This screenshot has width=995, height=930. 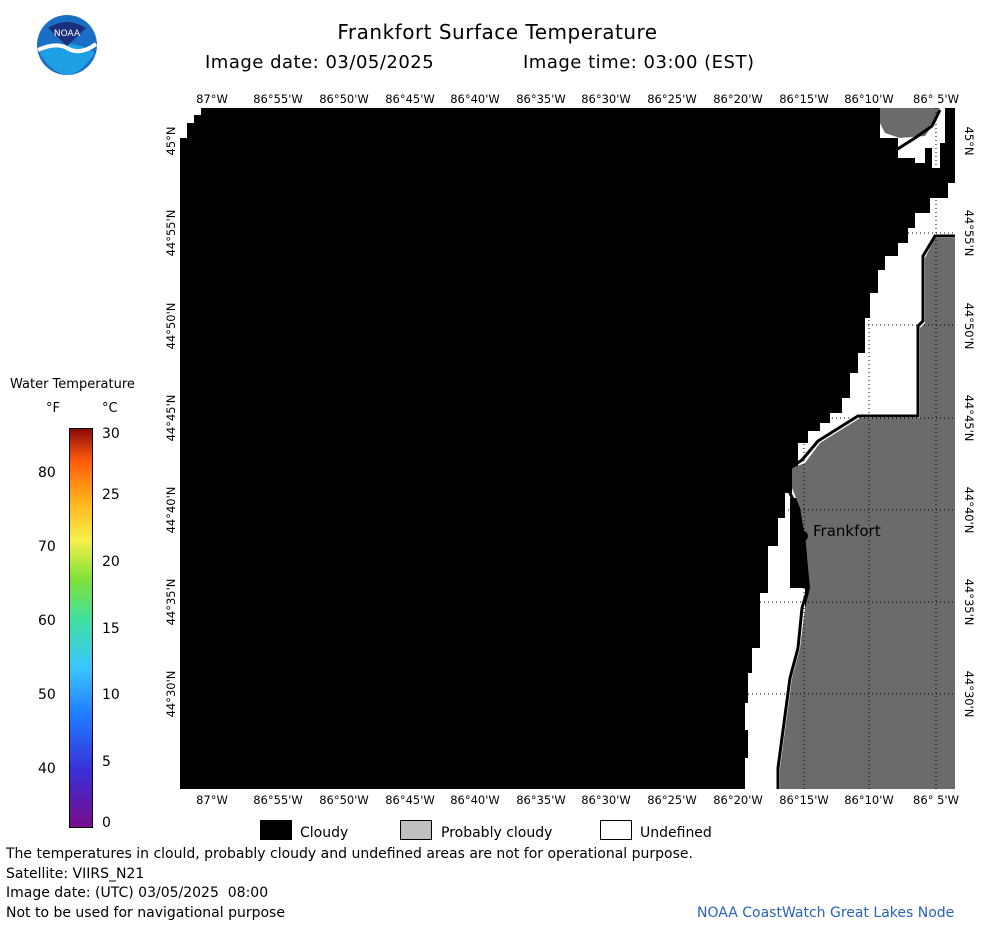 I want to click on lat-tick-right: 44°30'N, so click(x=969, y=694).